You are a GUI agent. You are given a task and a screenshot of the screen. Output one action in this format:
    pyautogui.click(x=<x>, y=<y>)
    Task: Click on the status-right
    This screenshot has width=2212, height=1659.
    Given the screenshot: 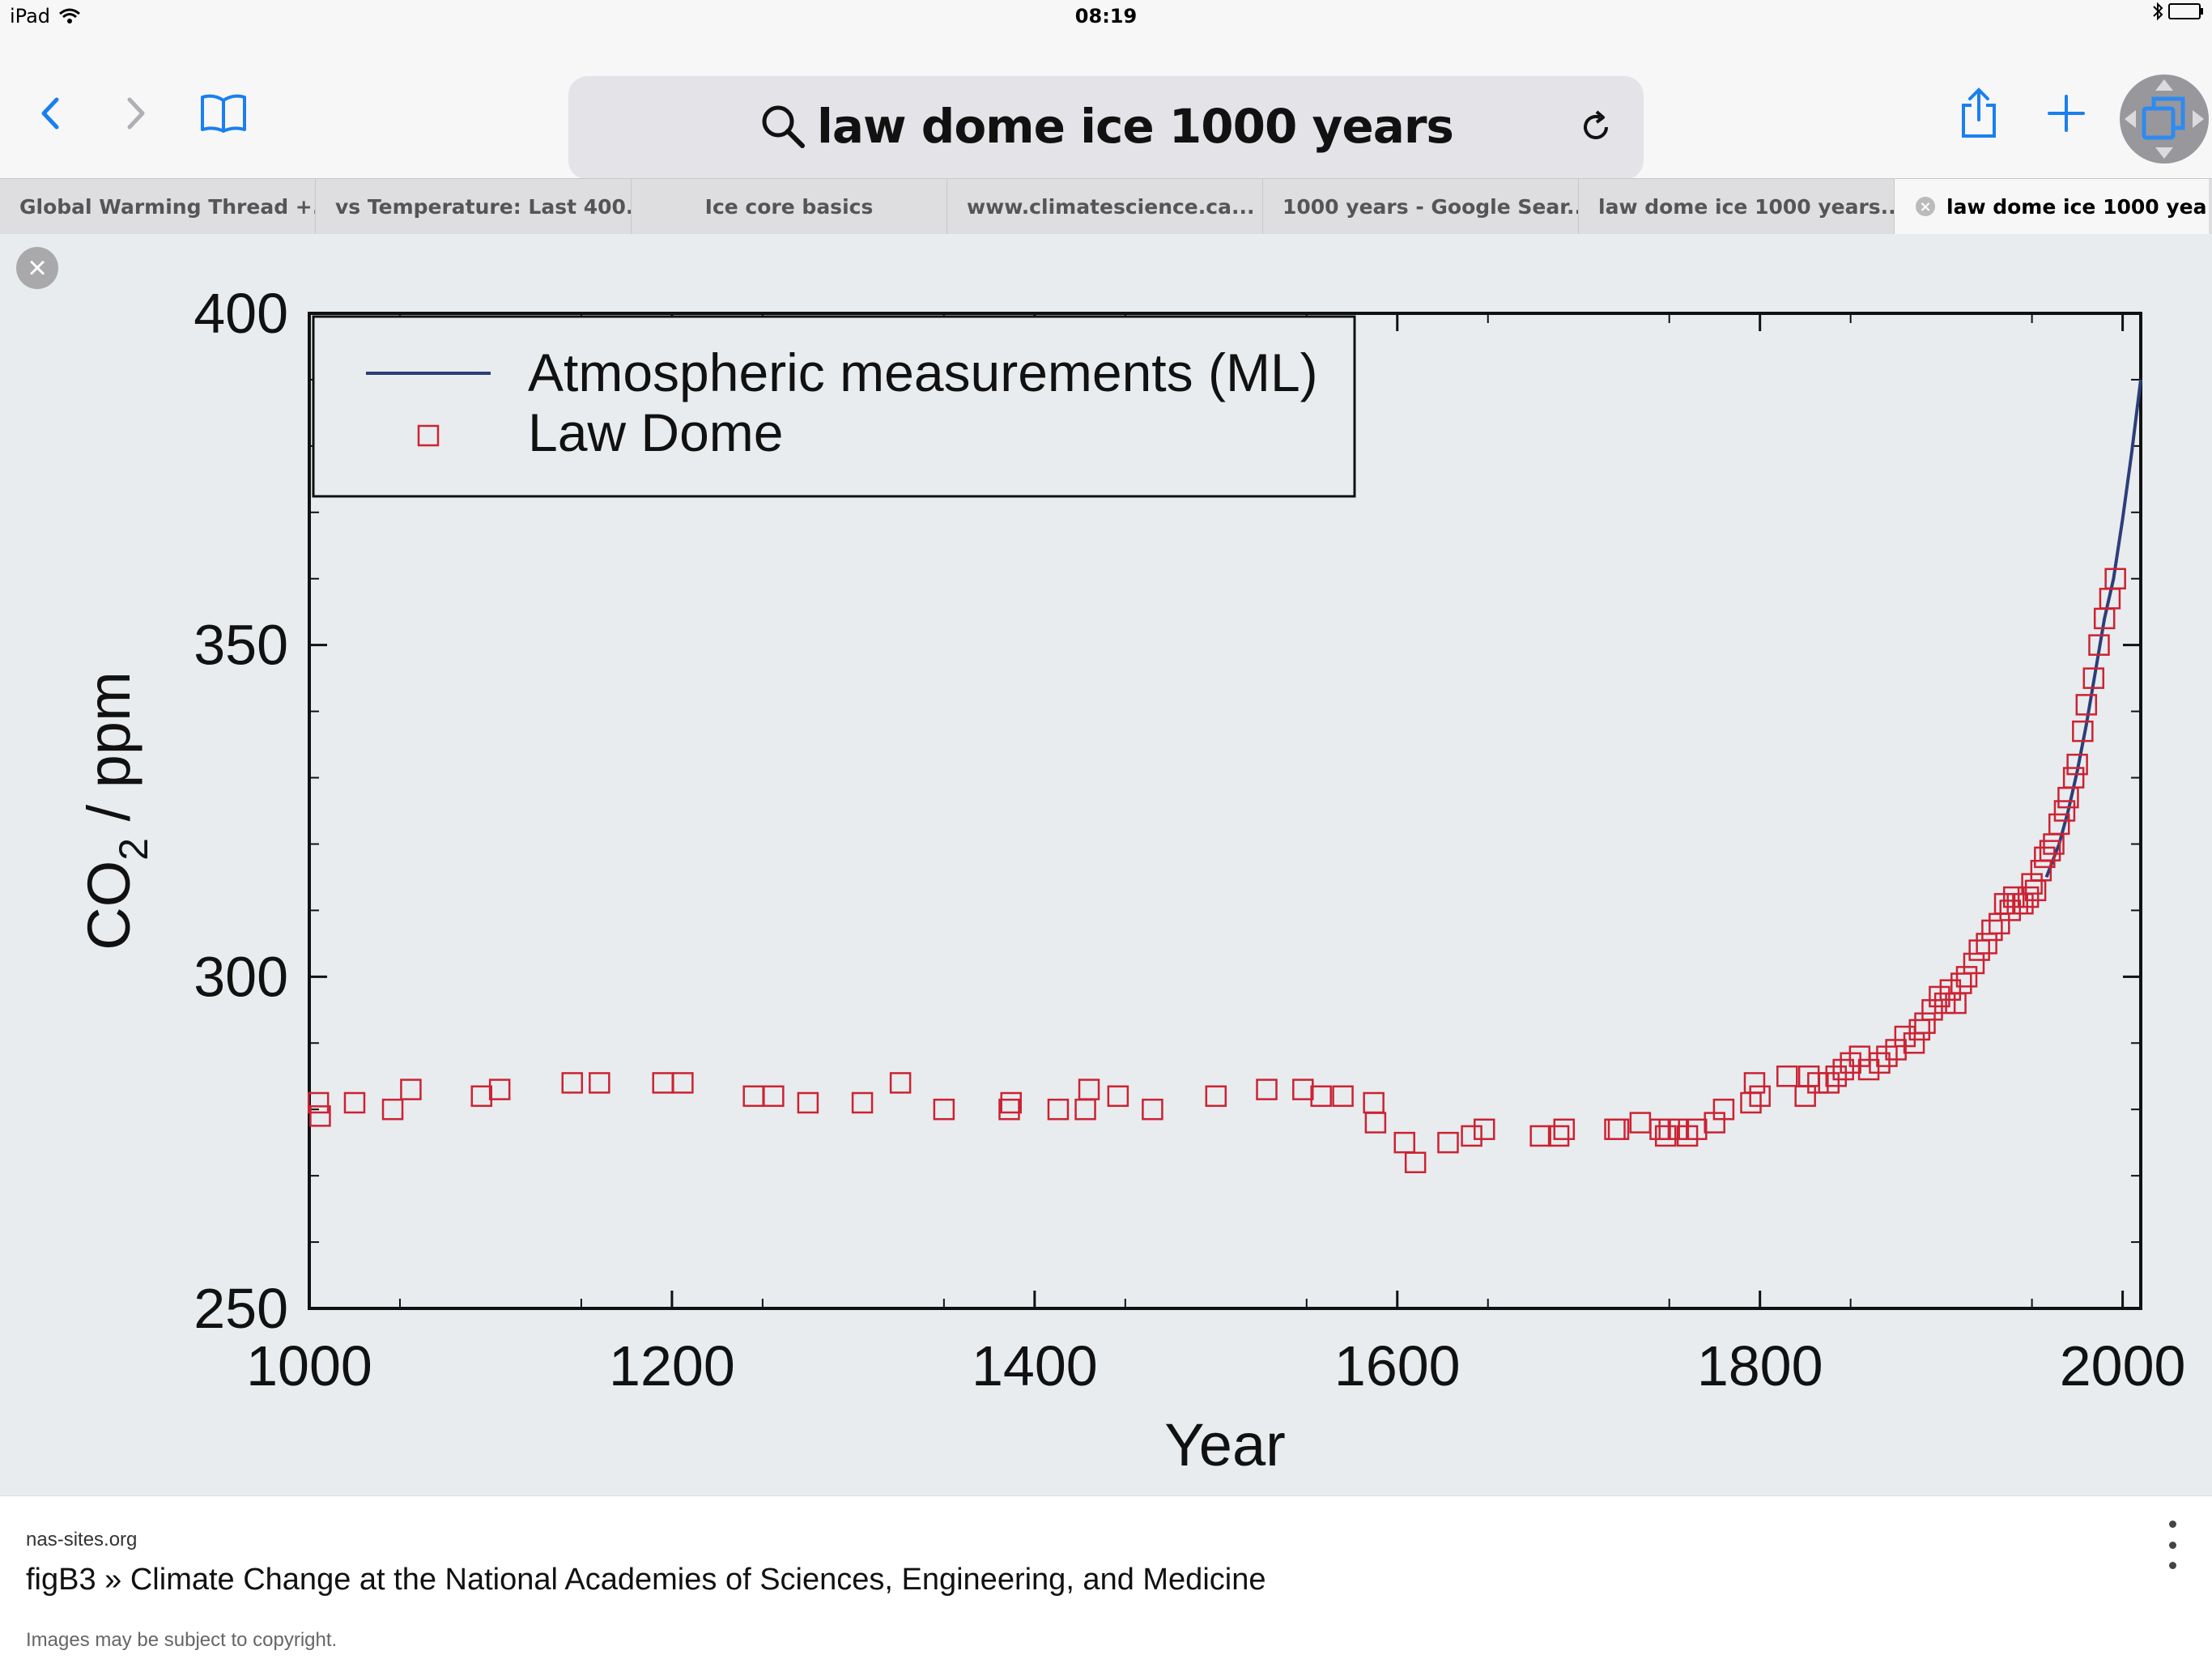 What is the action you would take?
    pyautogui.click(x=2178, y=12)
    